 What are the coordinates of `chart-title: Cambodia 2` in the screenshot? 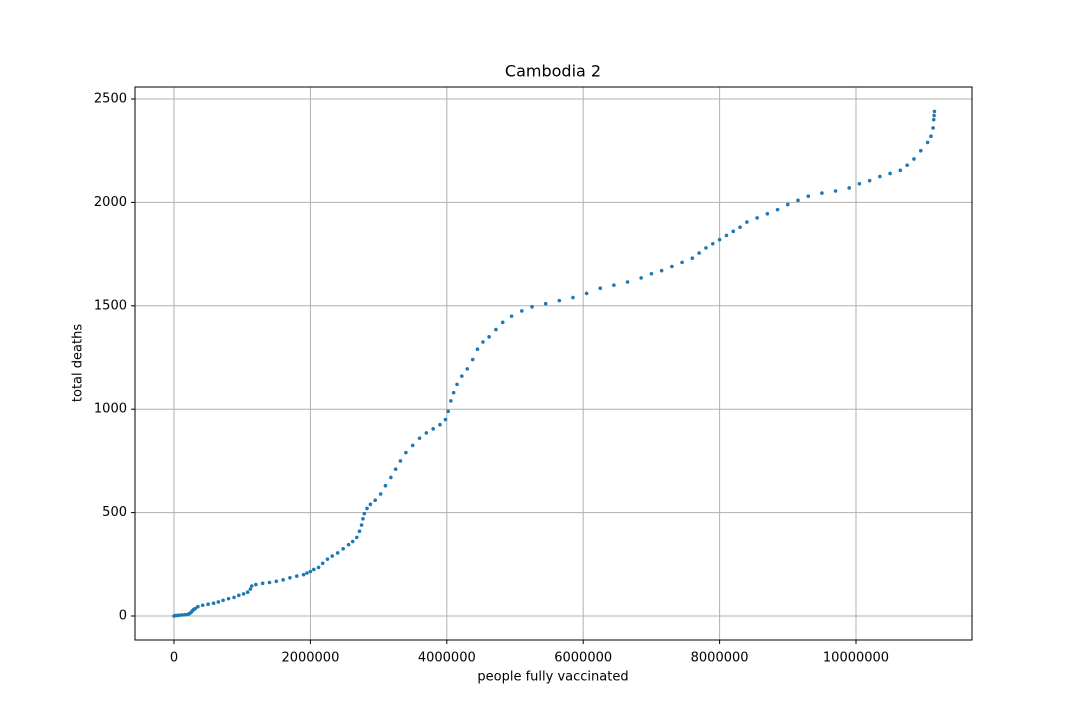 It's located at (553, 71).